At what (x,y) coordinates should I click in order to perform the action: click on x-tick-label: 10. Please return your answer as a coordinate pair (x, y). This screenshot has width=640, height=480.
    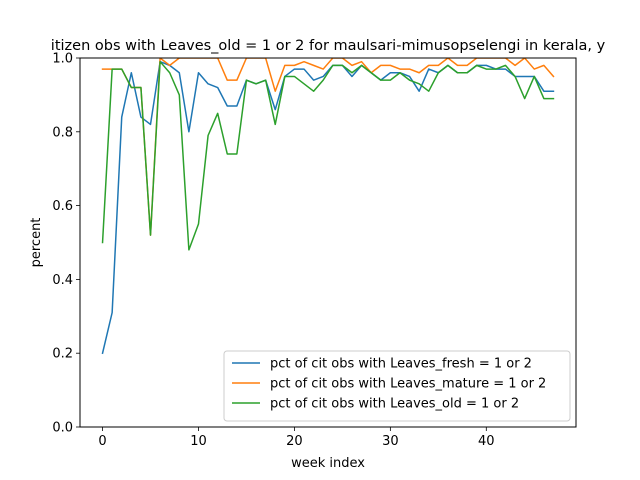
    Looking at the image, I should click on (198, 441).